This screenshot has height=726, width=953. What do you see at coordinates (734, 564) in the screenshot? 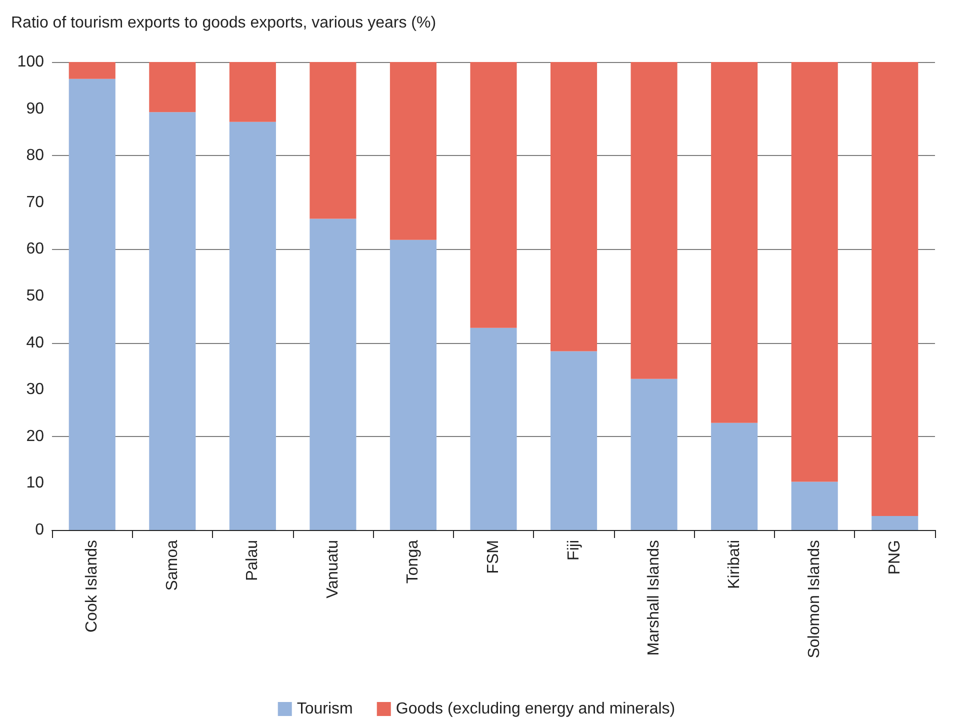
I see `x-tick-label: Kiribati` at bounding box center [734, 564].